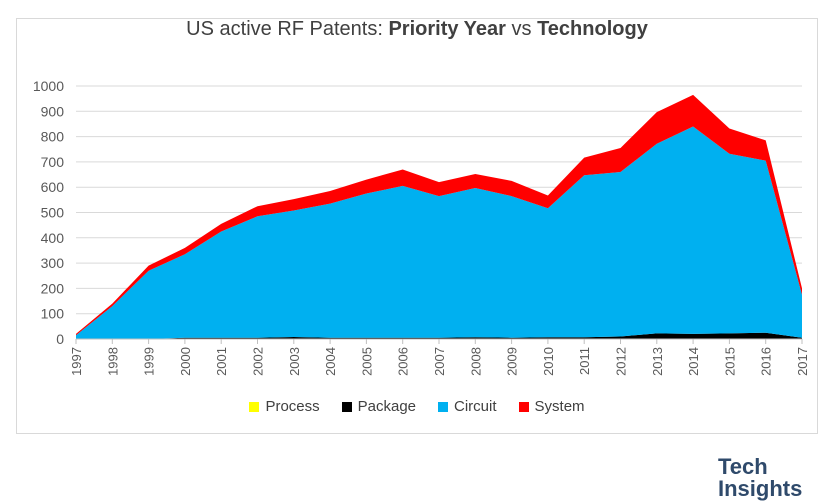 Image resolution: width=834 pixels, height=504 pixels. I want to click on x-tick-label-1998: 1998, so click(112, 361).